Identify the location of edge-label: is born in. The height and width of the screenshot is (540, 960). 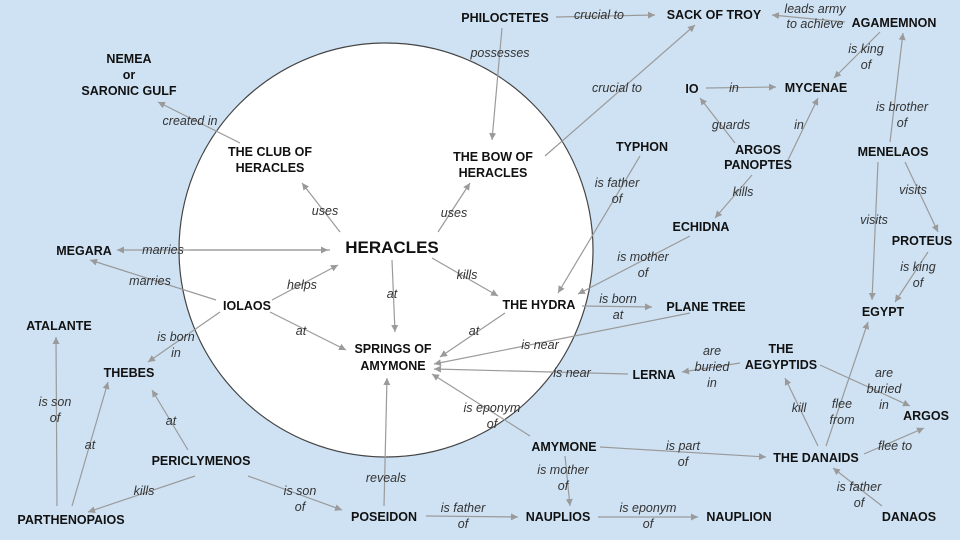
(176, 345).